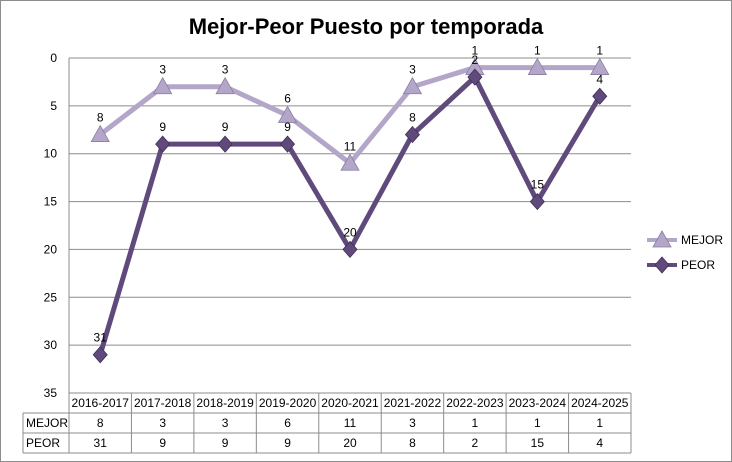 Image resolution: width=732 pixels, height=462 pixels. Describe the element at coordinates (57, 225) in the screenshot. I see `y-axis: 0 5 10 15 20 25 30 35` at that location.